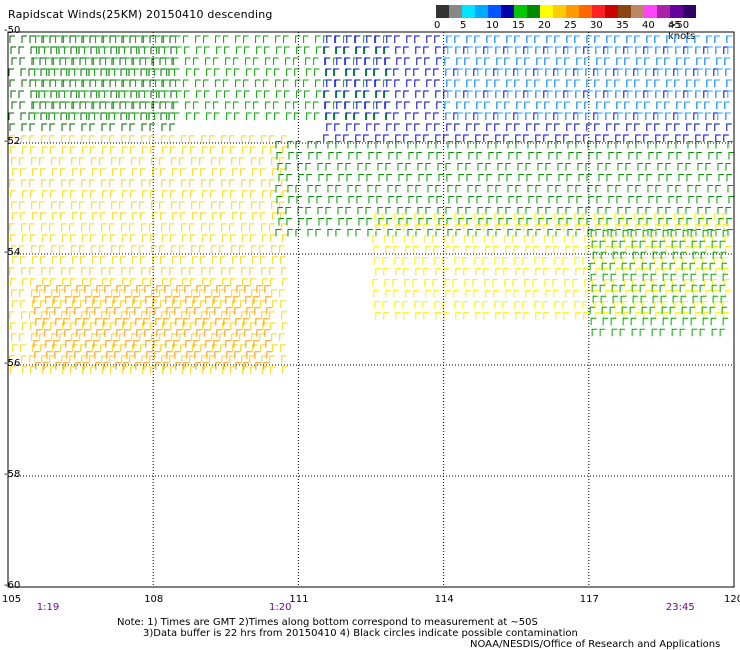  Describe the element at coordinates (596, 25) in the screenshot. I see `legend-tick-label: 30` at that location.